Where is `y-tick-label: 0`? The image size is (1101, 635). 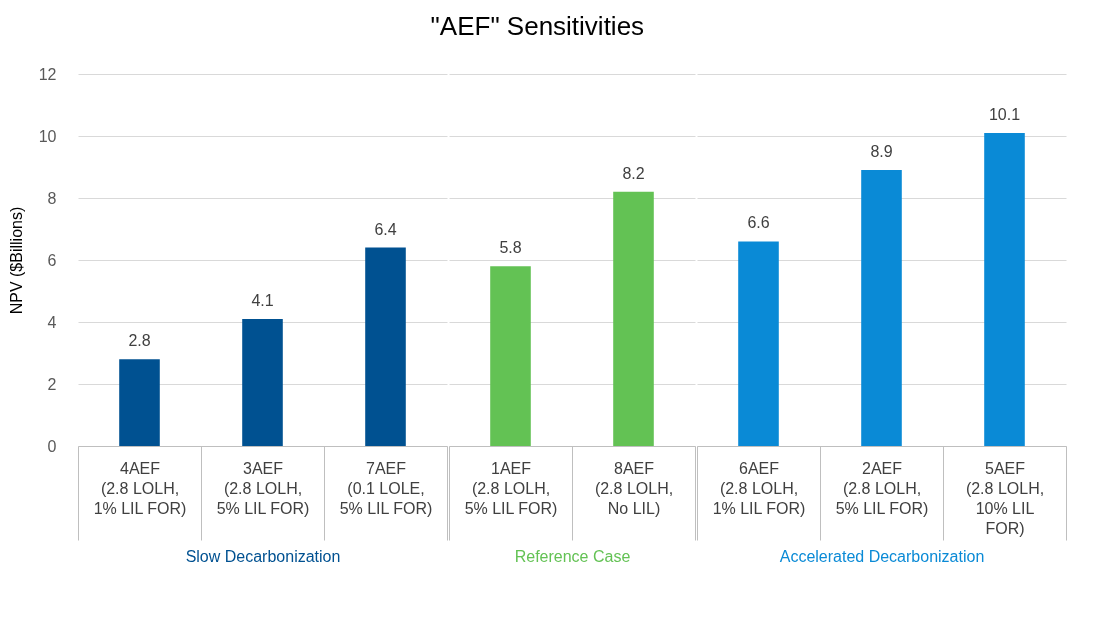 y-tick-label: 0 is located at coordinates (52, 446).